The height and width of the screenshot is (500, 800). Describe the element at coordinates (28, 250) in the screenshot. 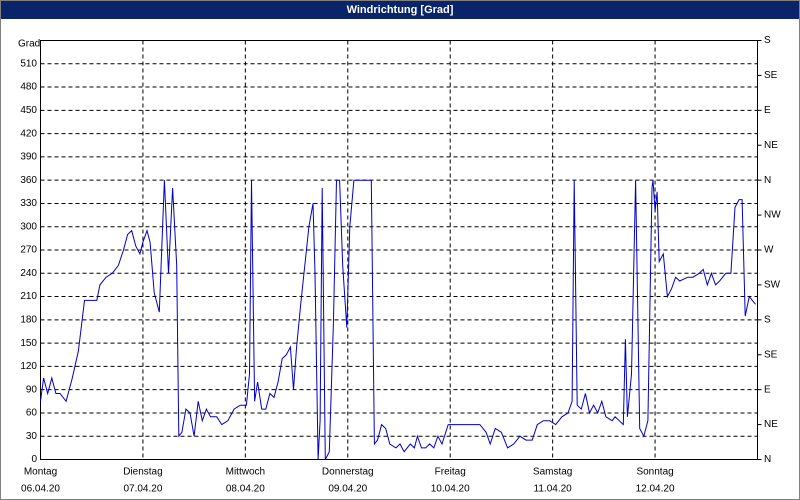

I see `y-tick-label: 270` at that location.